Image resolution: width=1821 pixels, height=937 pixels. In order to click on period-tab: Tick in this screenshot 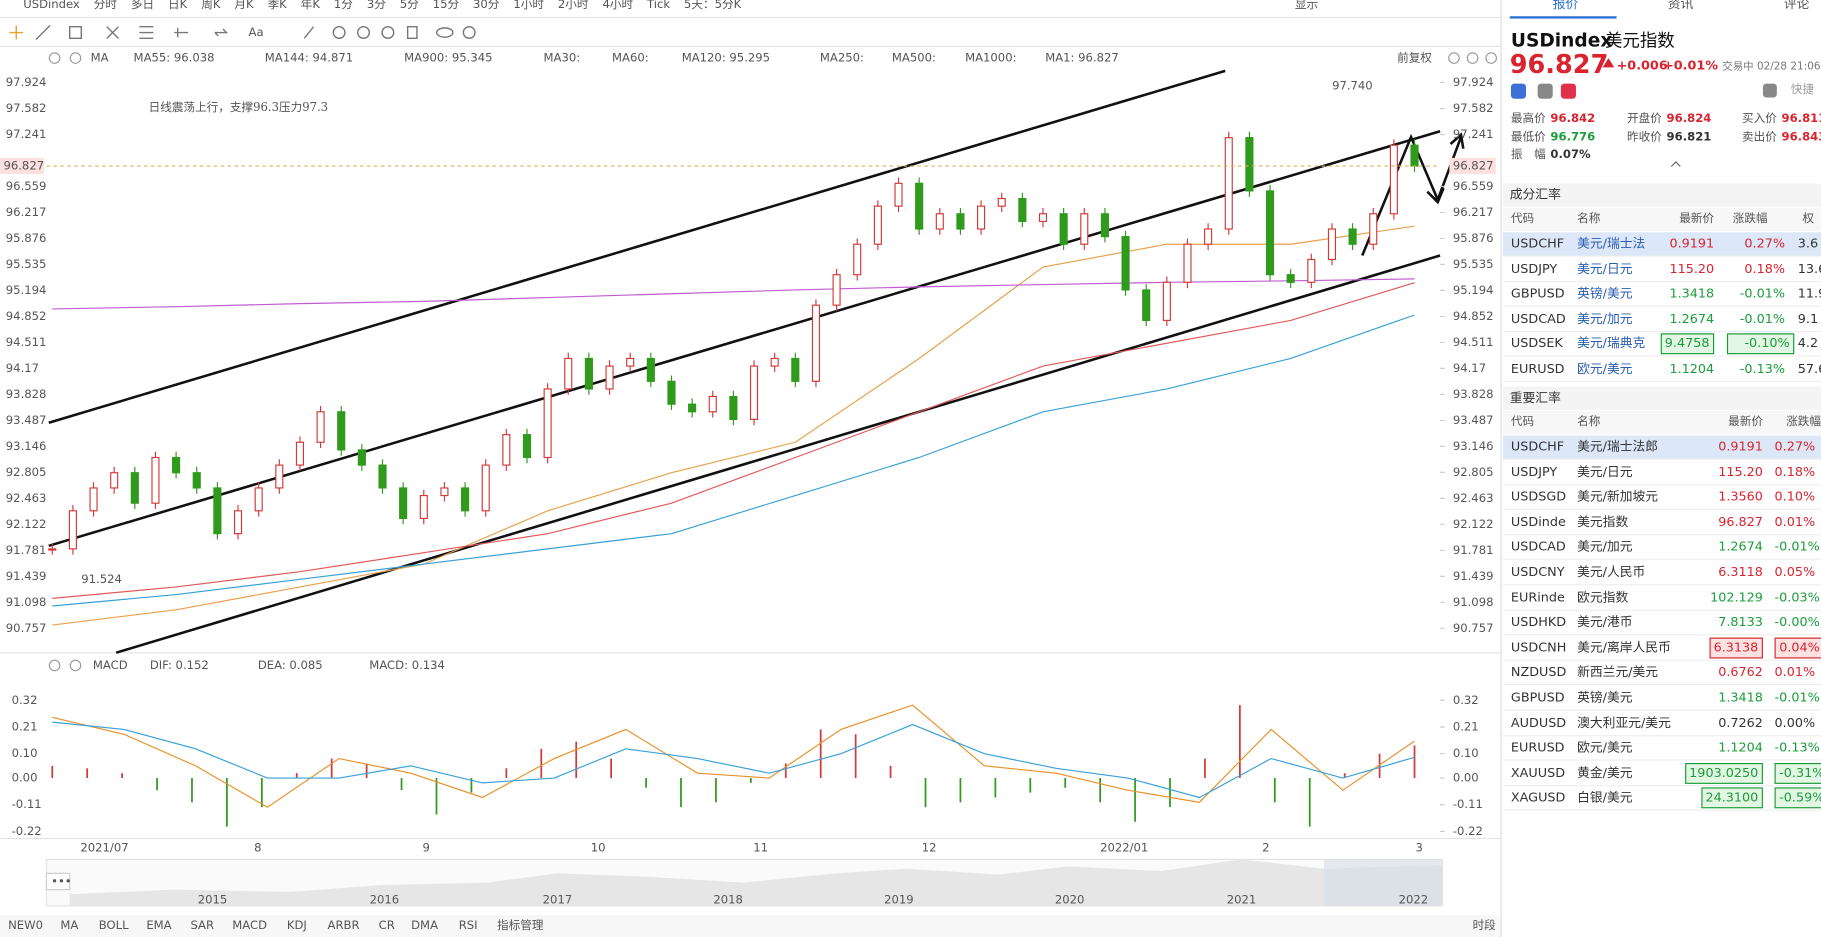, I will do `click(658, 5)`.